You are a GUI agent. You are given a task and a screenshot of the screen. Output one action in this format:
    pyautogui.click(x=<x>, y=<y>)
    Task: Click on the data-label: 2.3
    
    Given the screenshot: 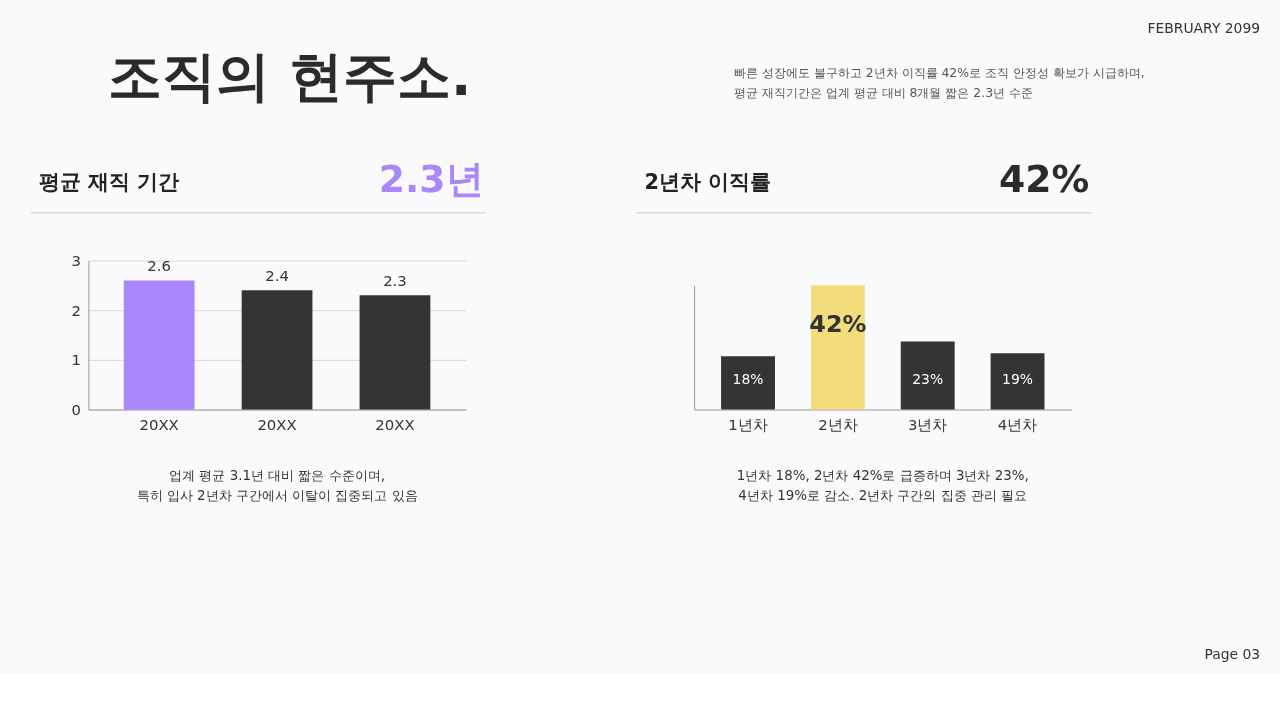 What is the action you would take?
    pyautogui.click(x=395, y=281)
    